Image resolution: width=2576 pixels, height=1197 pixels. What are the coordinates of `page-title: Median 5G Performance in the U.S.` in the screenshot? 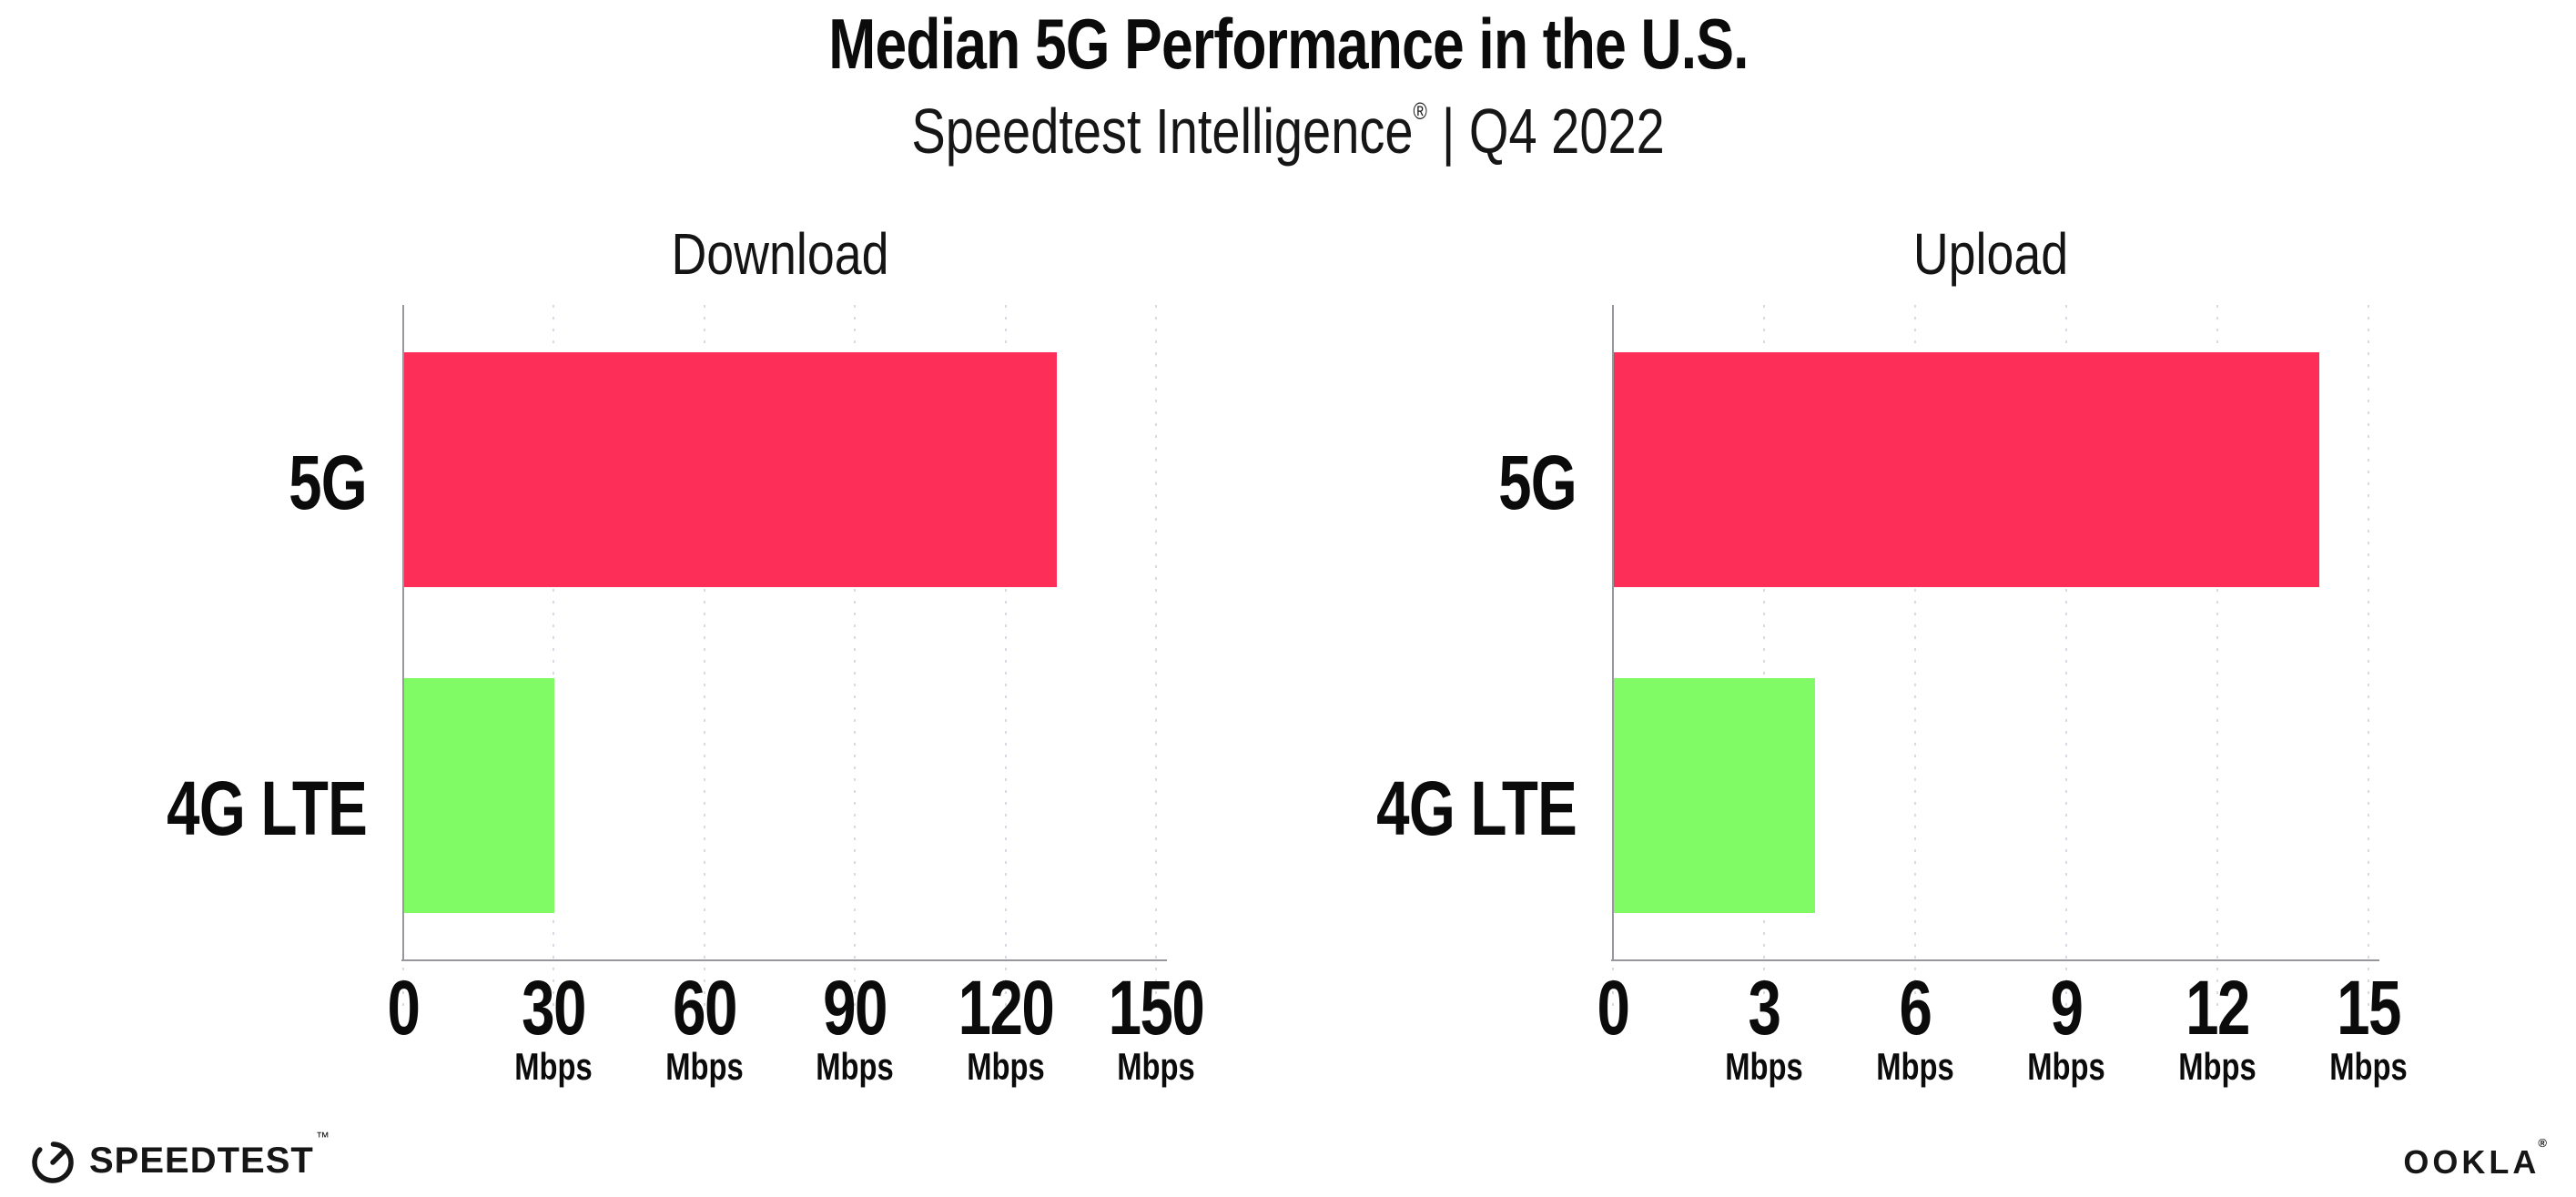 It's located at (1288, 44).